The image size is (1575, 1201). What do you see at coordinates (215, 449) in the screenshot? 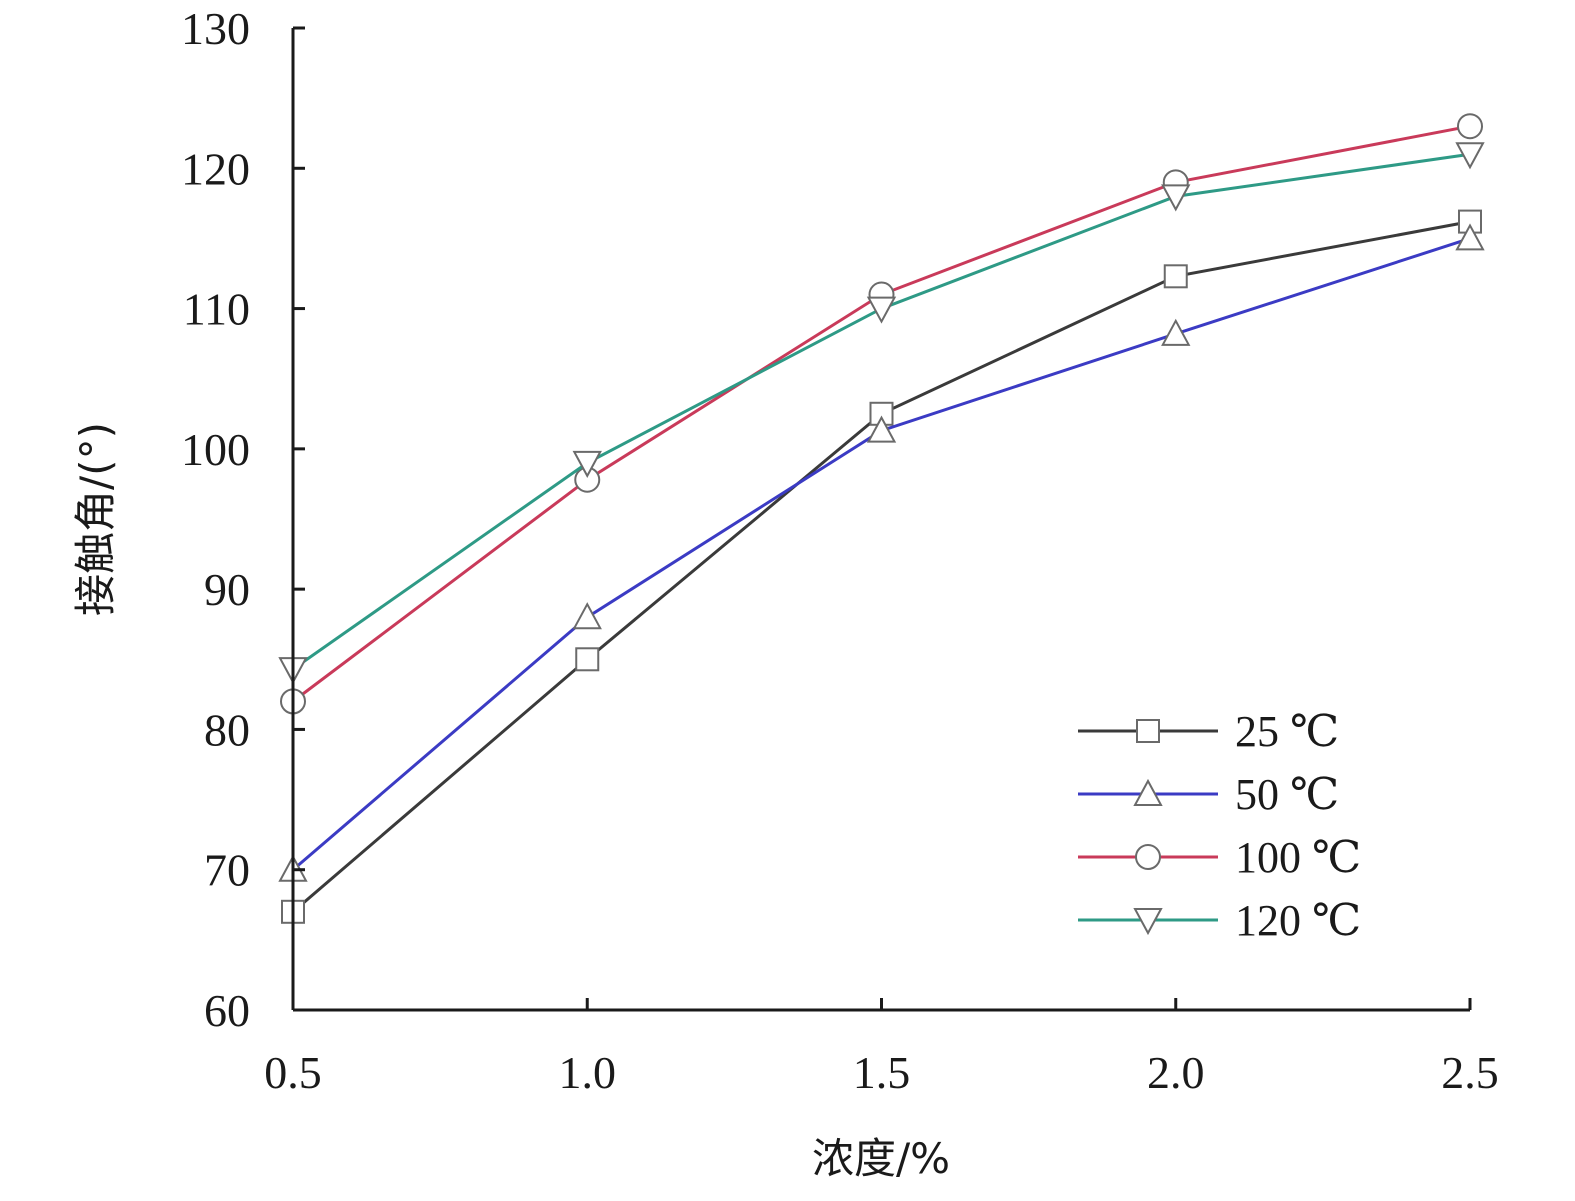
I see `y-tick-label: 100` at bounding box center [215, 449].